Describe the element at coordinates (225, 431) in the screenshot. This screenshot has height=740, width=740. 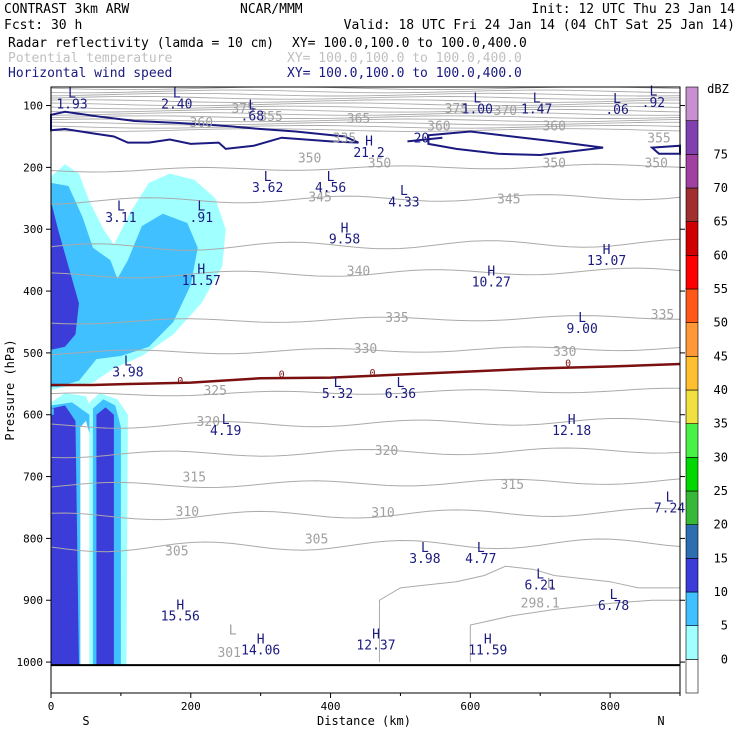
I see `wind-extremum-value: 4.19` at that location.